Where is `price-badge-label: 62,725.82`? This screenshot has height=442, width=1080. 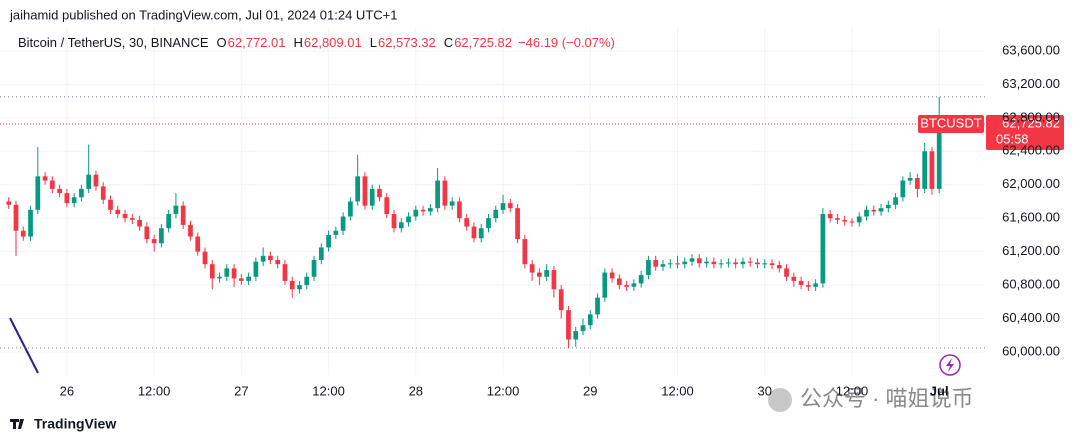
price-badge-label: 62,725.82 is located at coordinates (1031, 122).